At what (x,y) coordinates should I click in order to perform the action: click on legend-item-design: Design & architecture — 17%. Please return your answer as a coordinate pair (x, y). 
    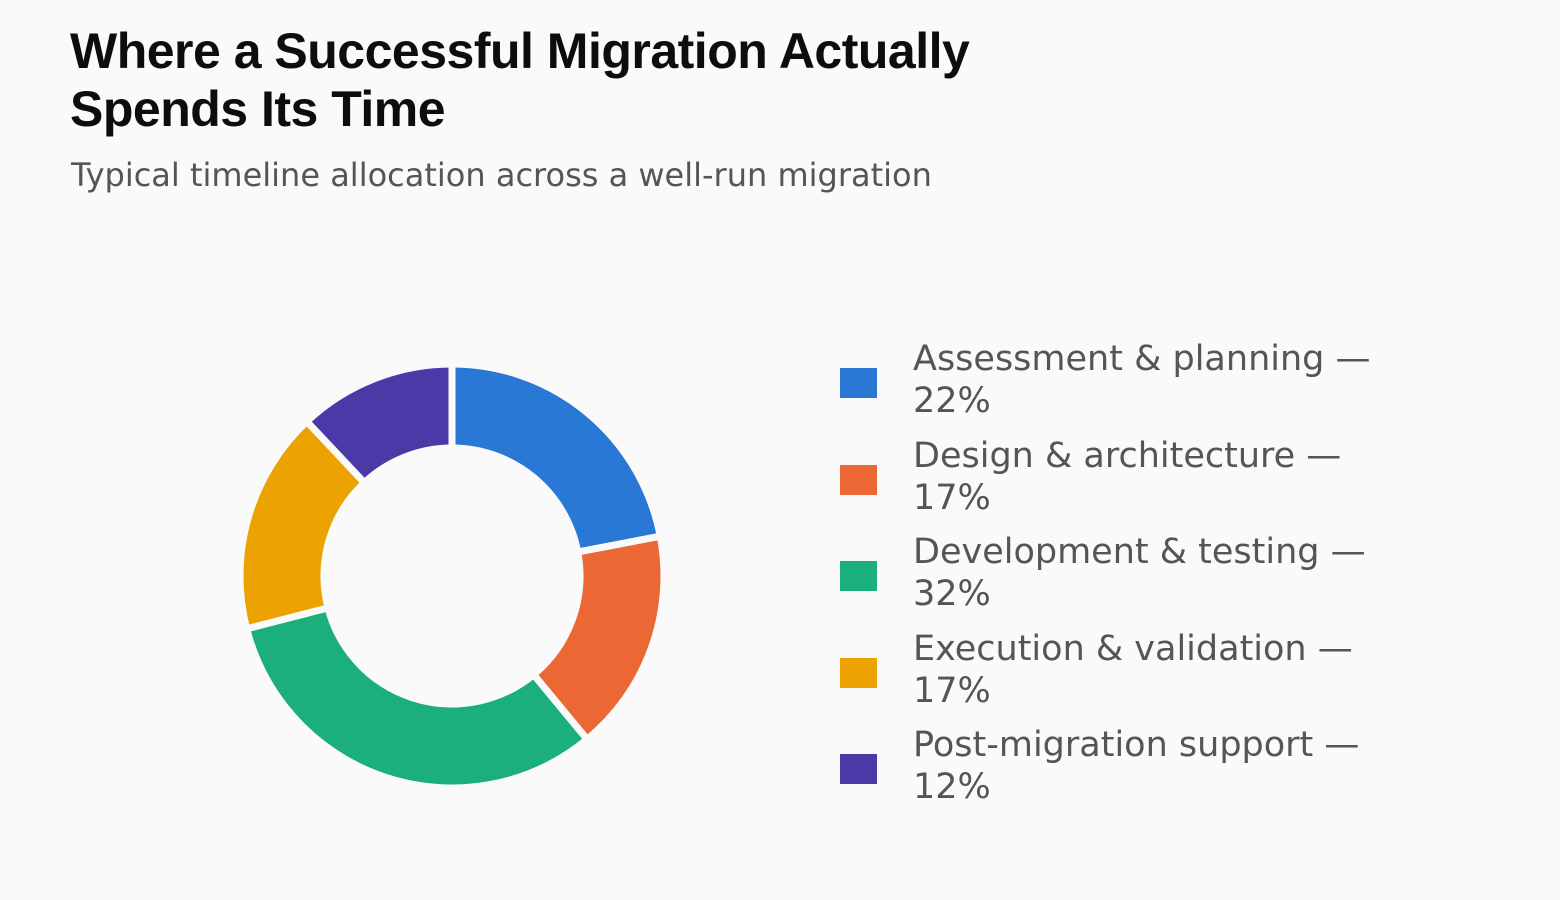
    Looking at the image, I should click on (1160, 483).